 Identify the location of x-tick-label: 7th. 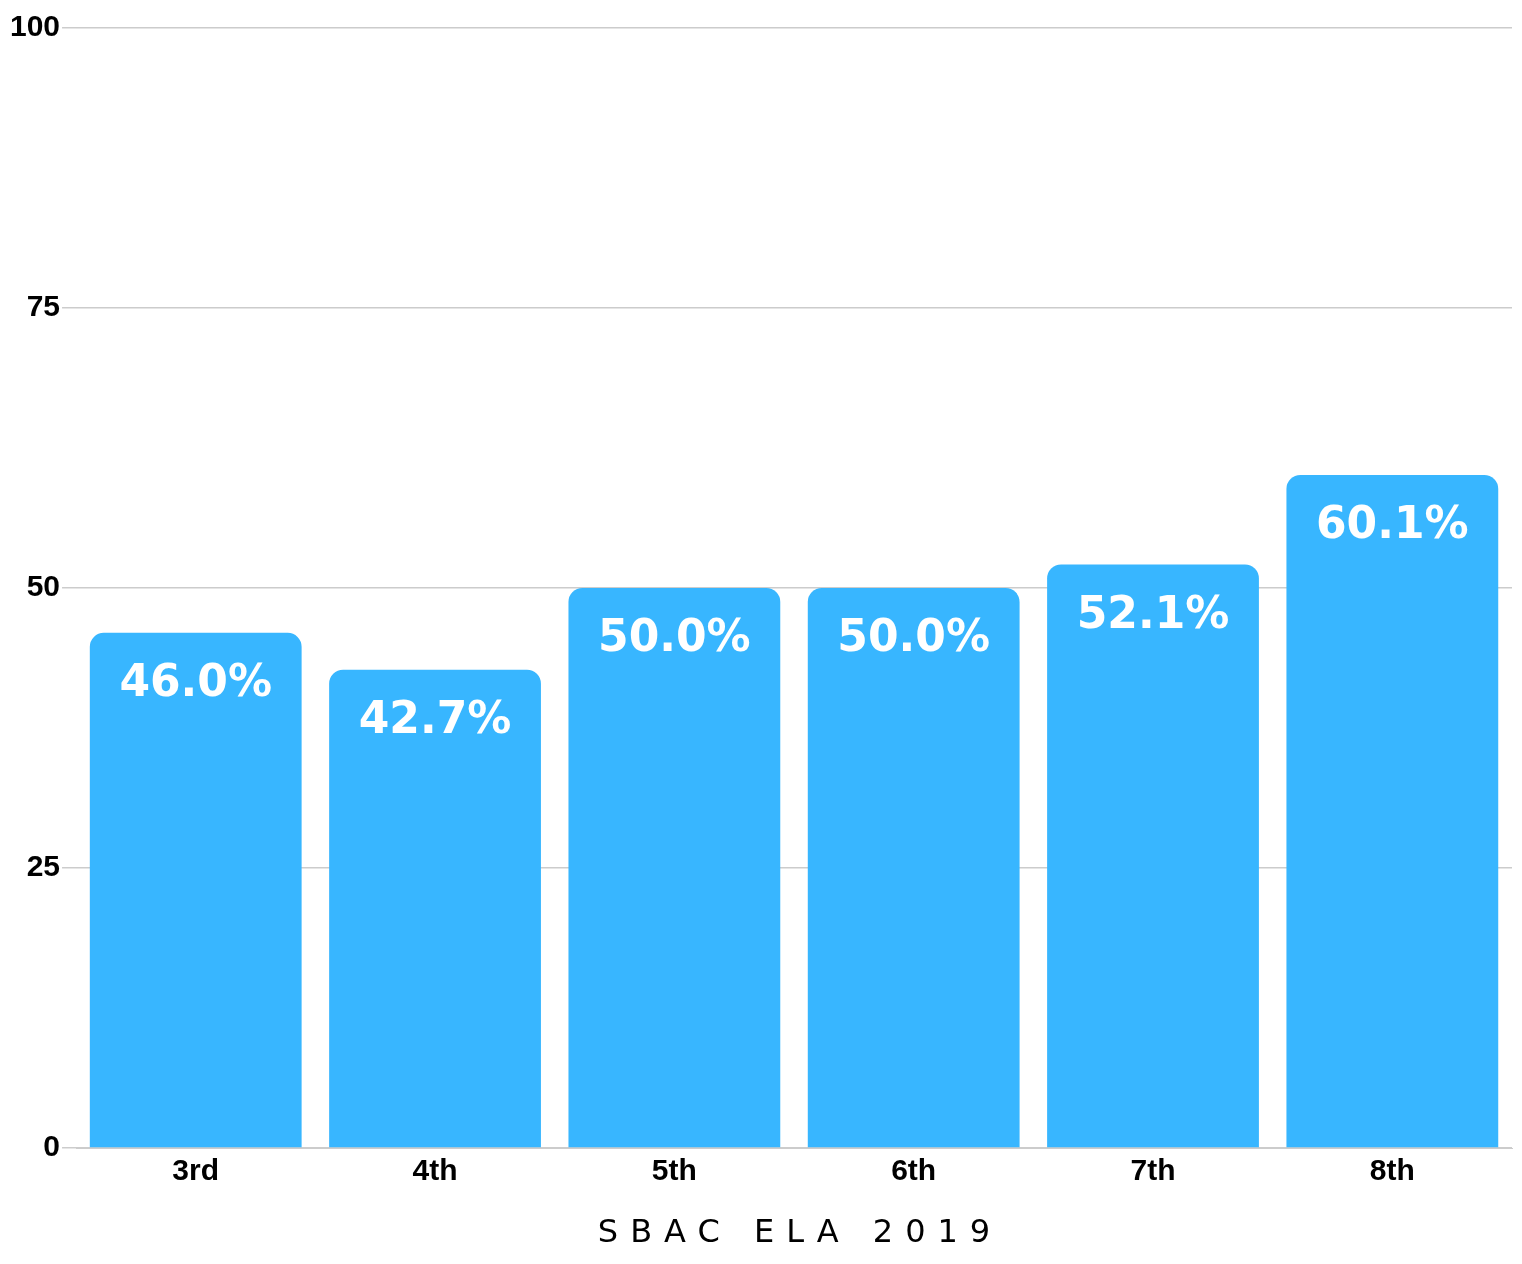
(1153, 1170).